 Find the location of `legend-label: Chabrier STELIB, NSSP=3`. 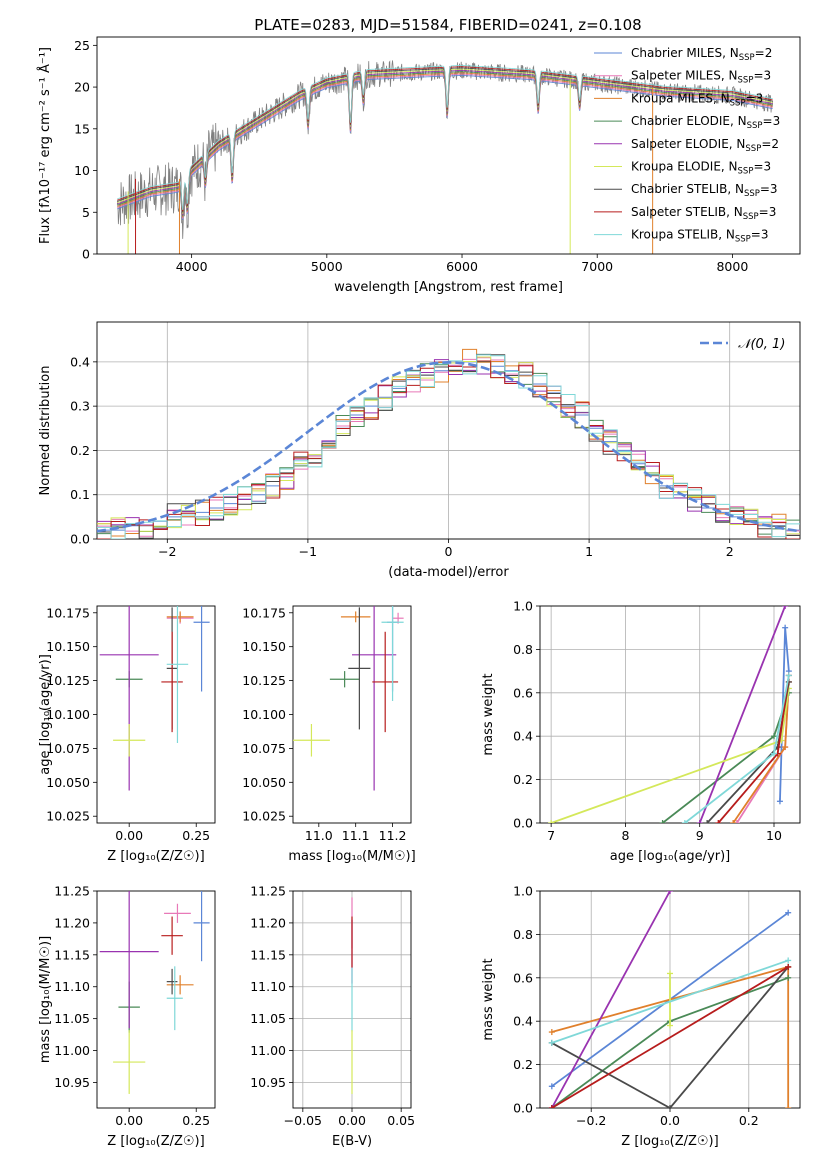

legend-label: Chabrier STELIB, NSSP=3 is located at coordinates (704, 190).